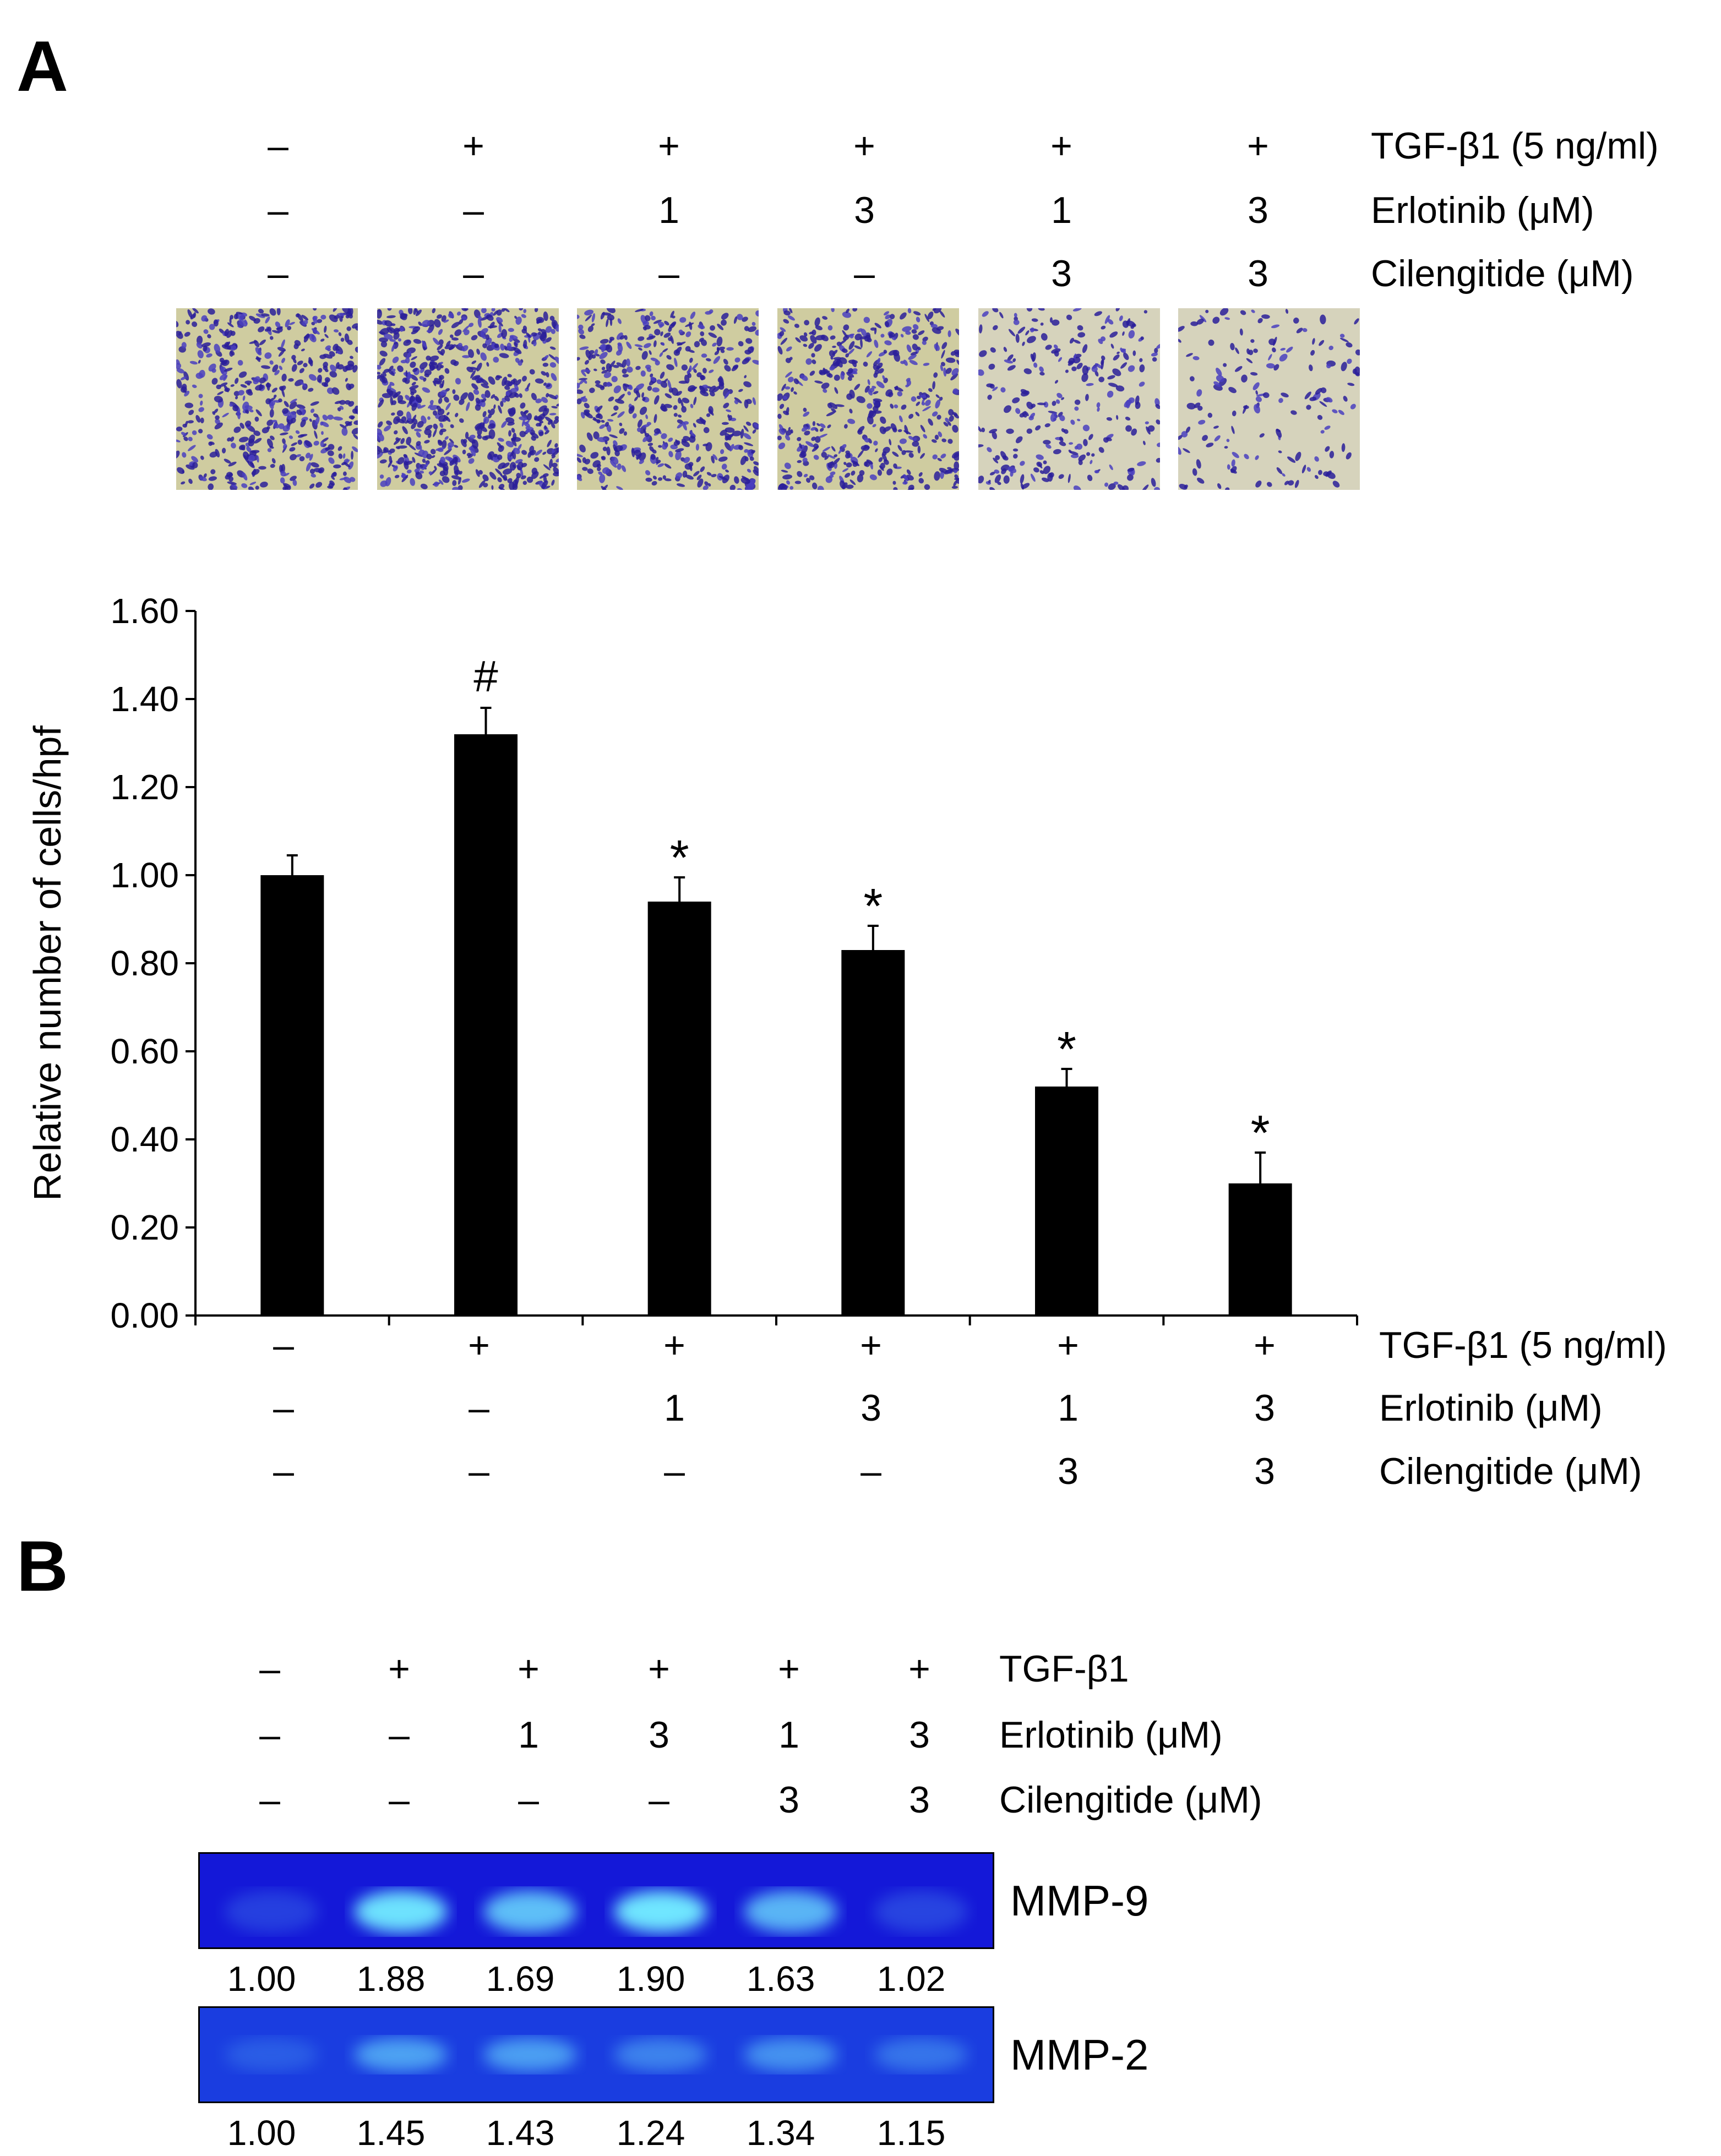  What do you see at coordinates (144, 1051) in the screenshot?
I see `y-tick-label: 0.60` at bounding box center [144, 1051].